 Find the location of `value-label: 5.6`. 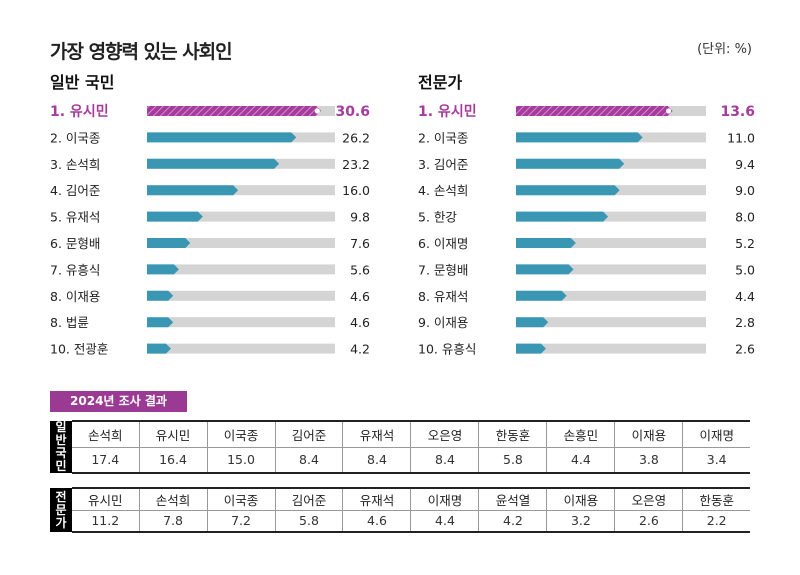

value-label: 5.6 is located at coordinates (360, 269).